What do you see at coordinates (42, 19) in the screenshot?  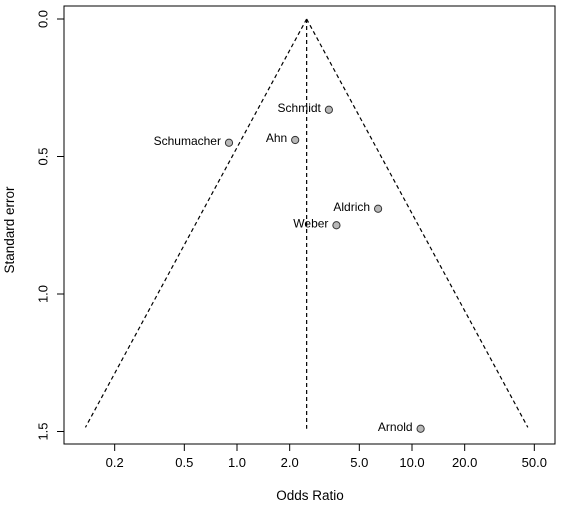 I see `y-tick-label: 0.0` at bounding box center [42, 19].